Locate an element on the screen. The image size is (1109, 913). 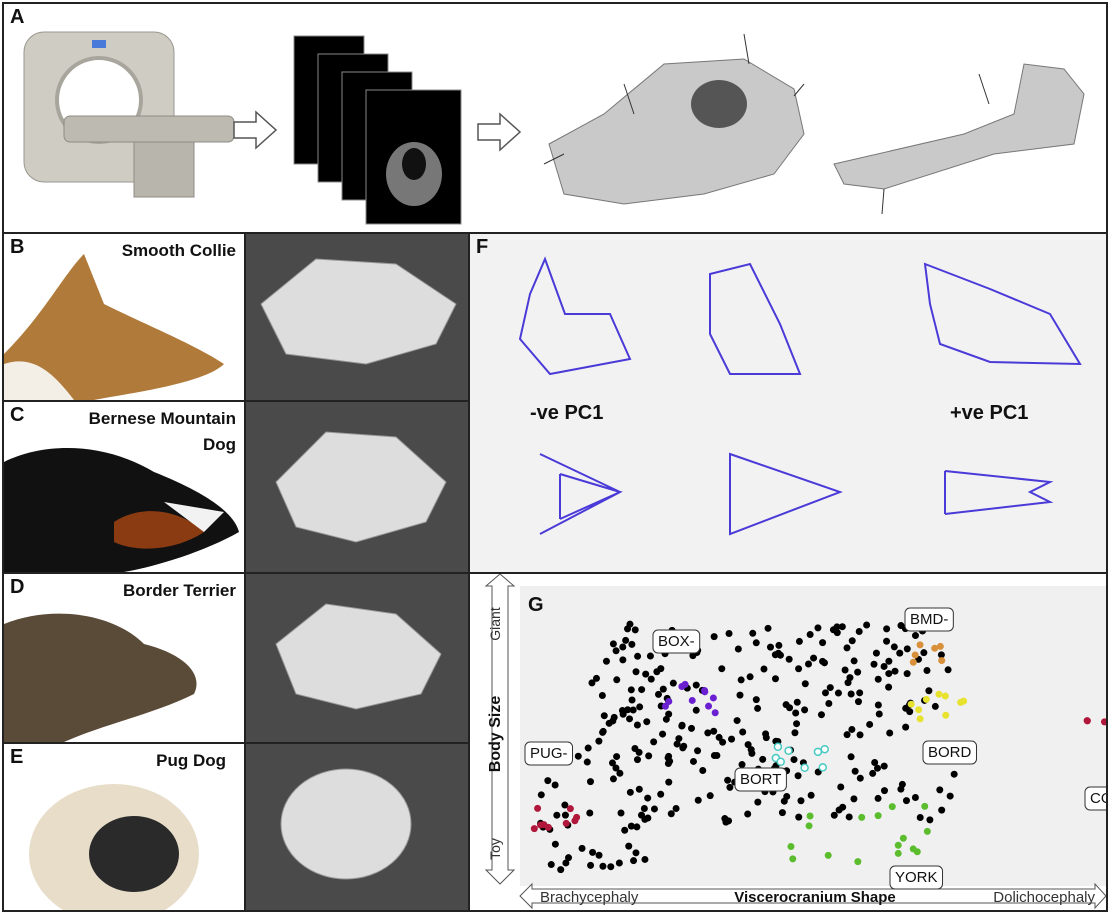
panel-label: C is located at coordinates (17, 415).